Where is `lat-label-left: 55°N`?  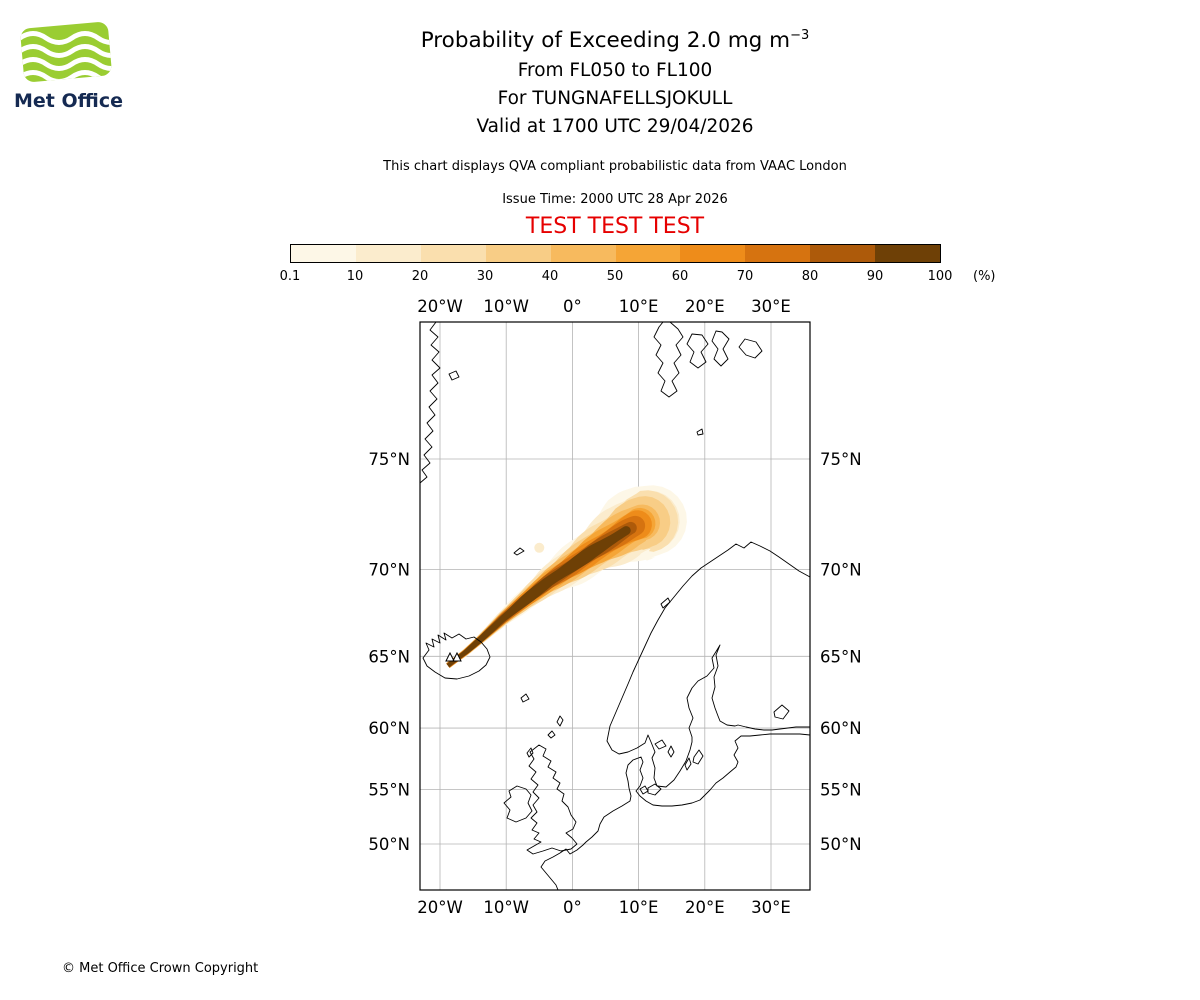
lat-label-left: 55°N is located at coordinates (389, 790).